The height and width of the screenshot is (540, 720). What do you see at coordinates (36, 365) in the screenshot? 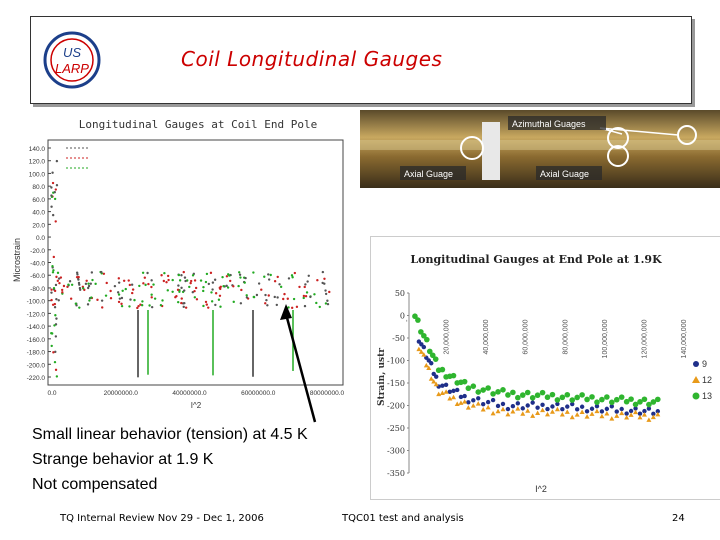
I see `chart1-y-tick: -200.0` at bounding box center [36, 365].